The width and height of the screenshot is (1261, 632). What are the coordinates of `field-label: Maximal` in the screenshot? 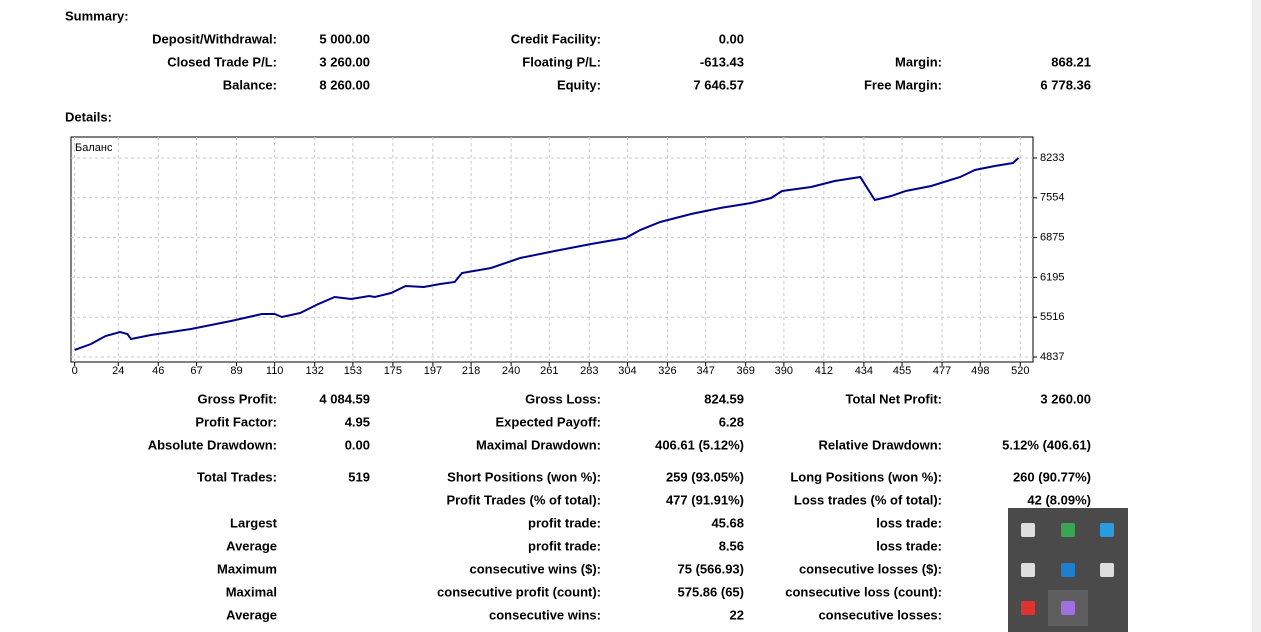 It's located at (251, 591).